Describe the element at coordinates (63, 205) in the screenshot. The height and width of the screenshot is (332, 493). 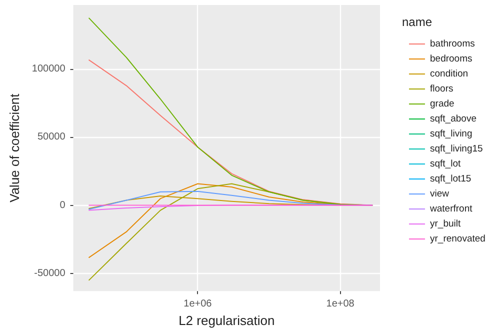
I see `y-tick-label: 0` at that location.